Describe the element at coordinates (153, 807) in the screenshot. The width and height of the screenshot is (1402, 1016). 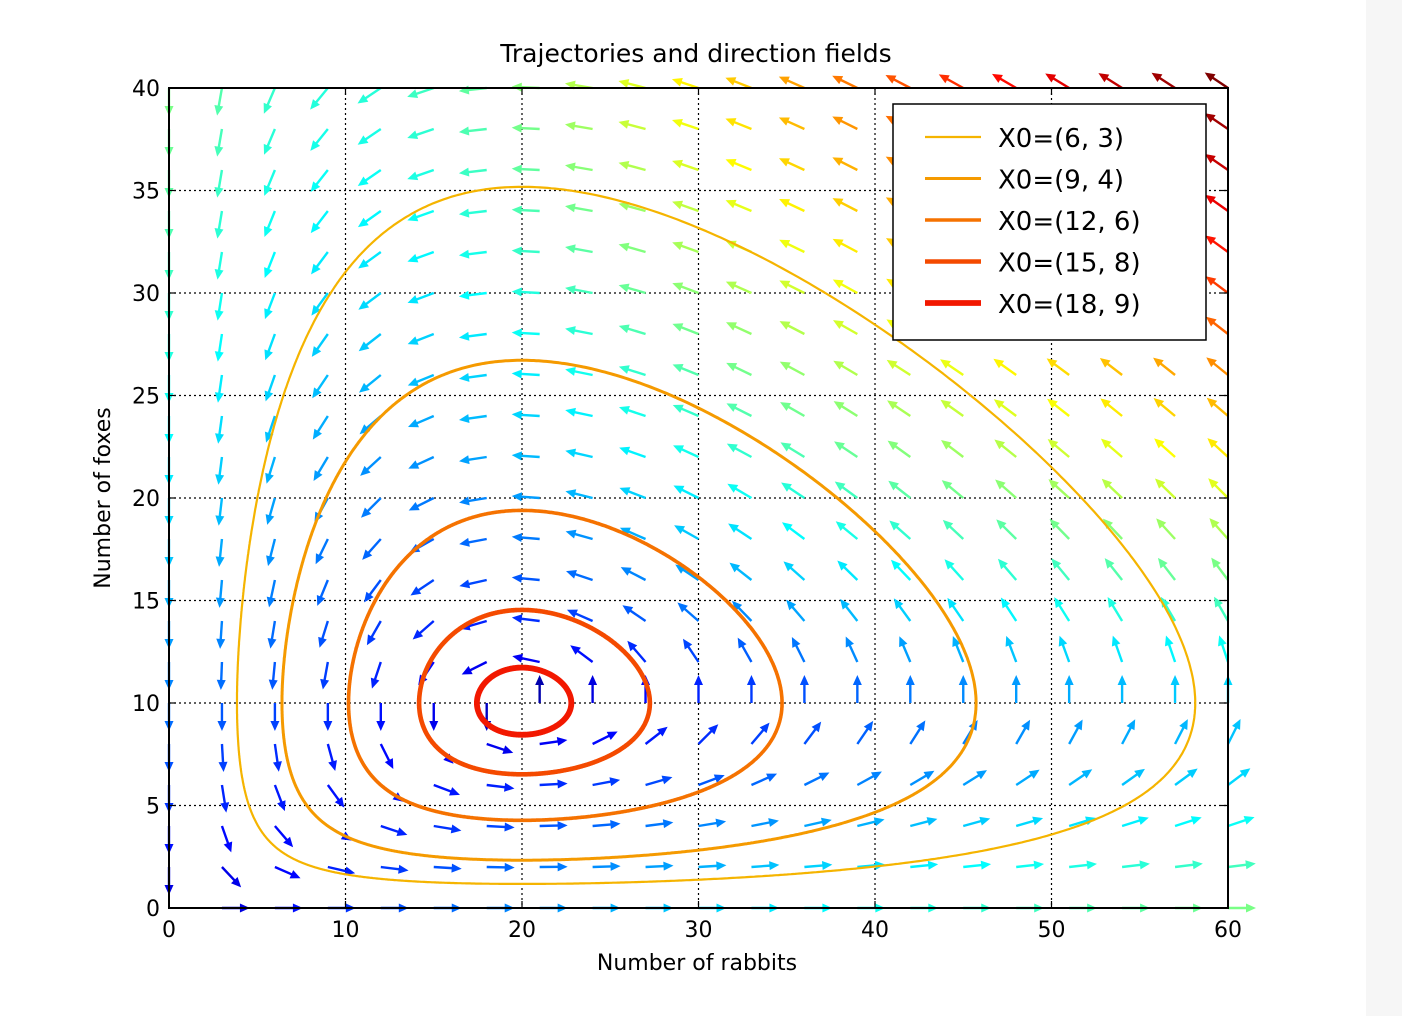
I see `y-tick-label: 5` at that location.